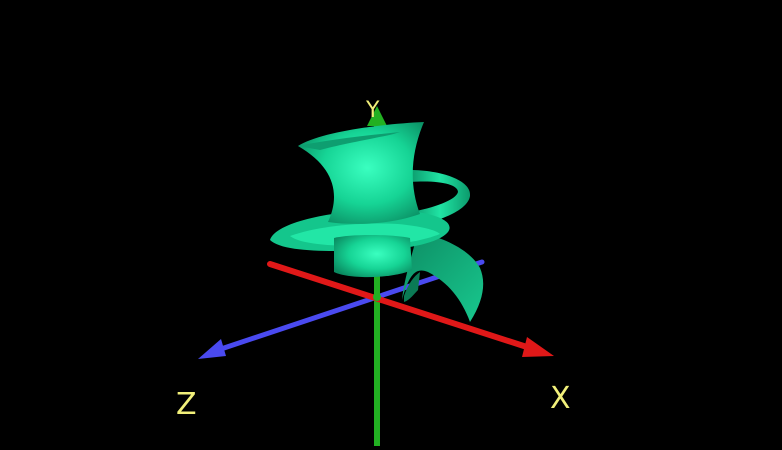 This screenshot has height=450, width=782. Describe the element at coordinates (212, 349) in the screenshot. I see `z-axis-arrowhead` at that location.